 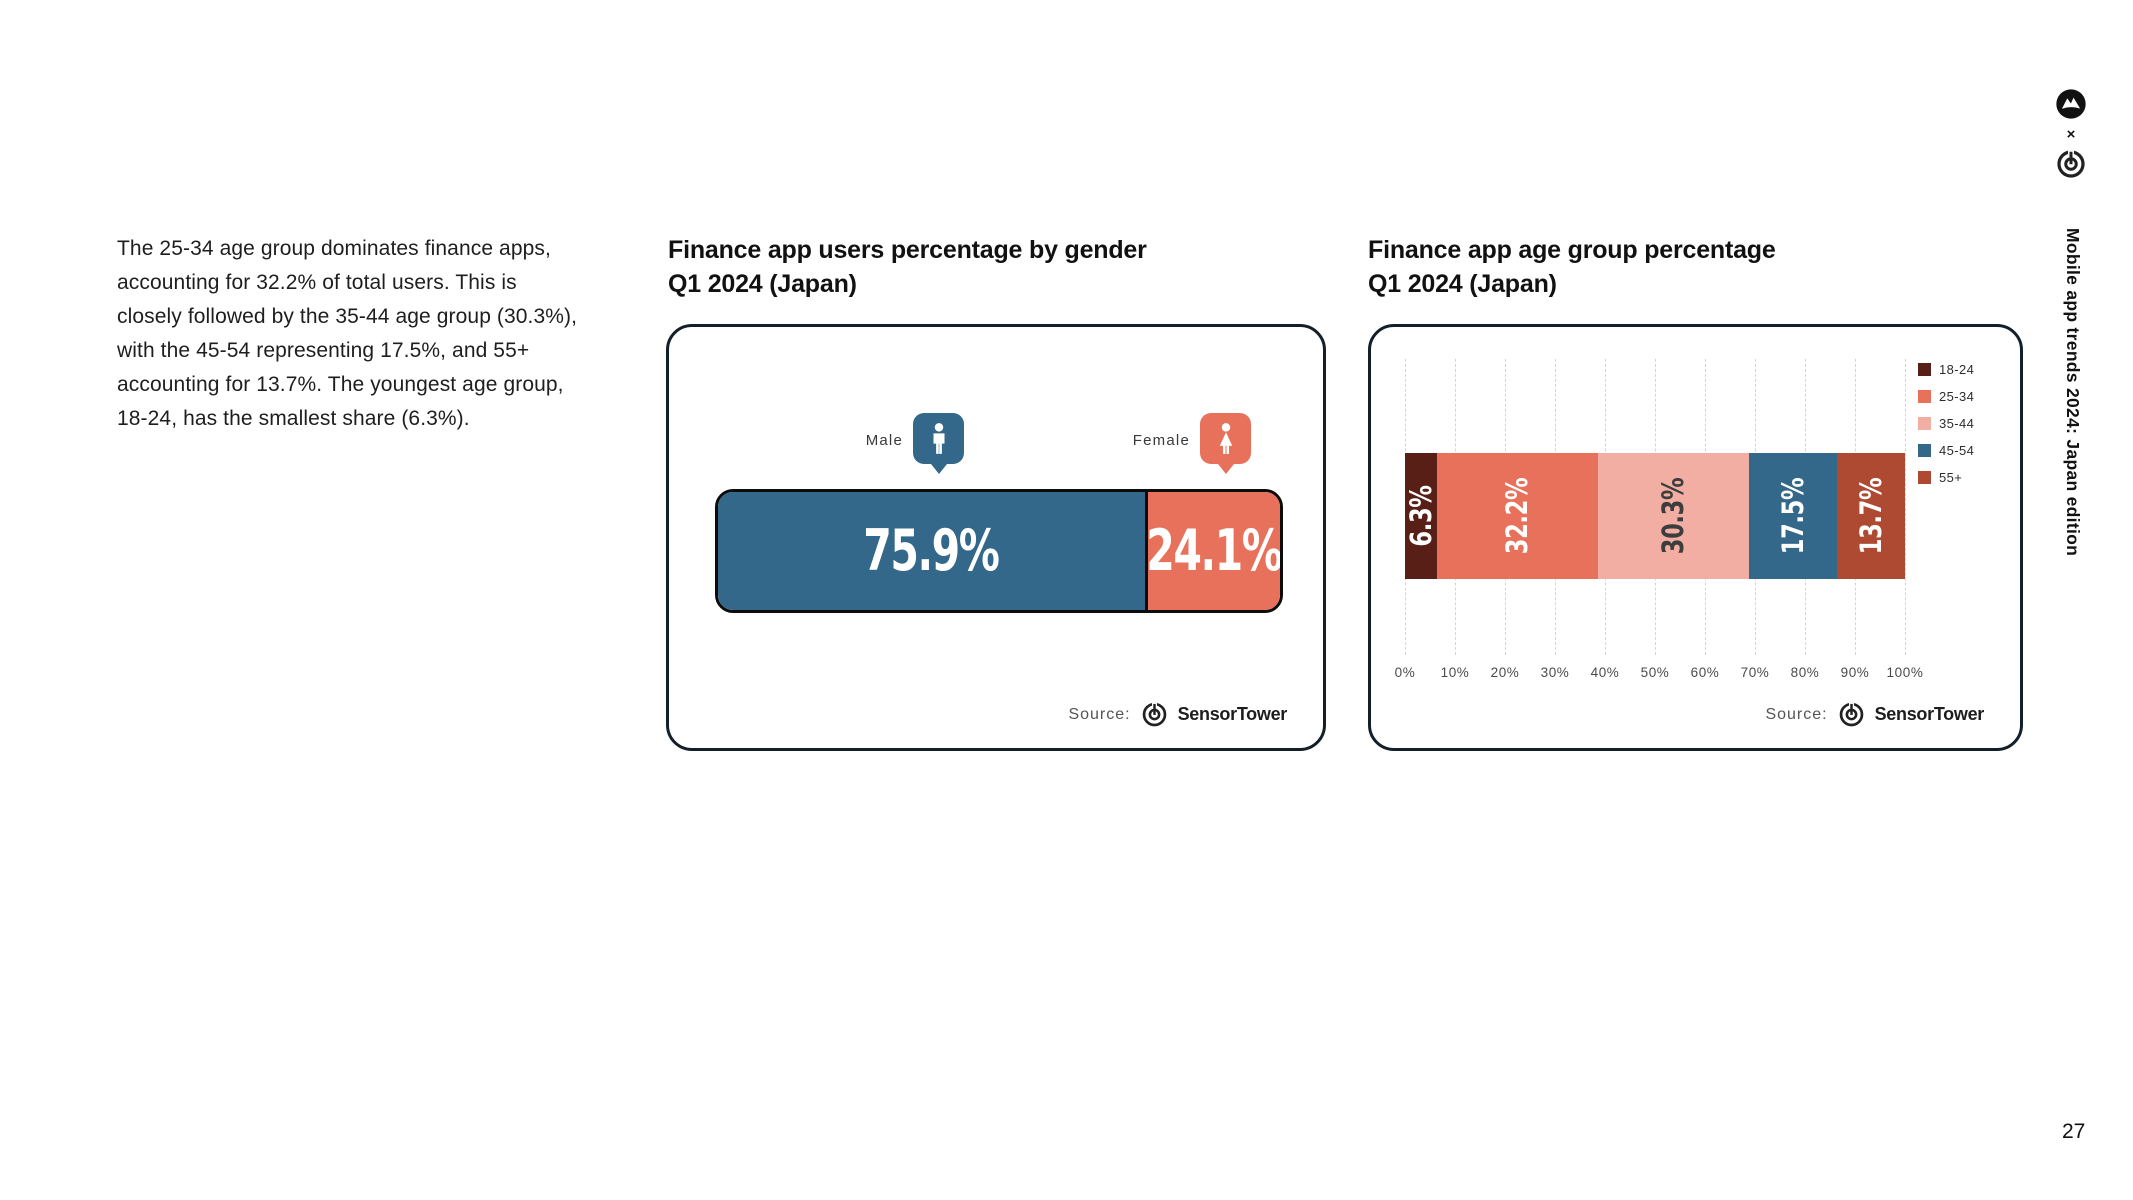 I want to click on female-segment: 24.1%, so click(x=1213, y=551).